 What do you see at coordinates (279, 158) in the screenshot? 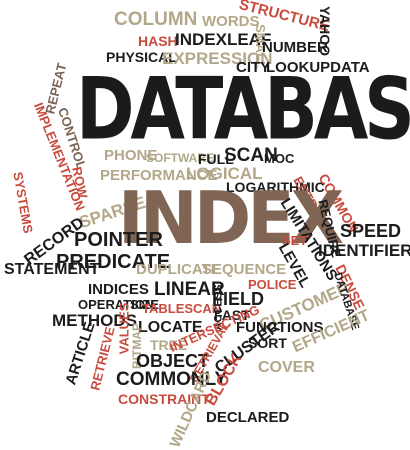
I see `word-moc: MOC` at bounding box center [279, 158].